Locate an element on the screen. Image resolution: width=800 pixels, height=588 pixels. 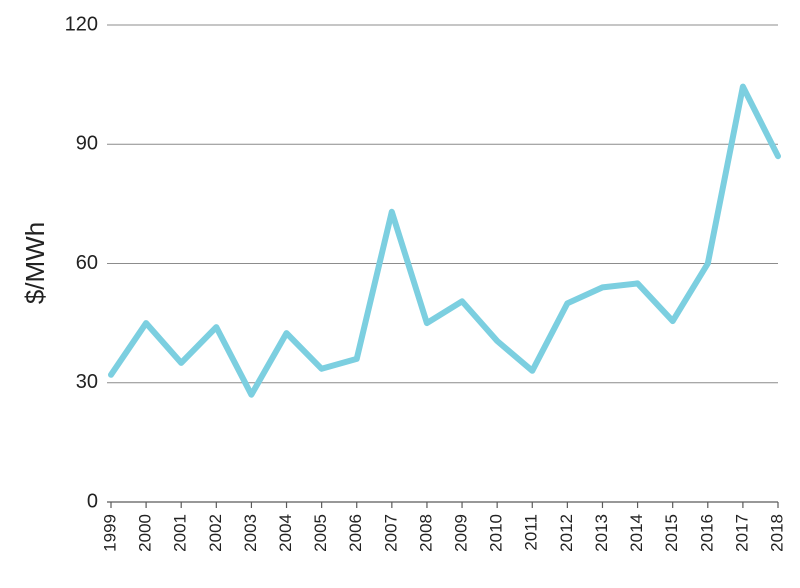
x-tick-label: 2002 is located at coordinates (215, 533).